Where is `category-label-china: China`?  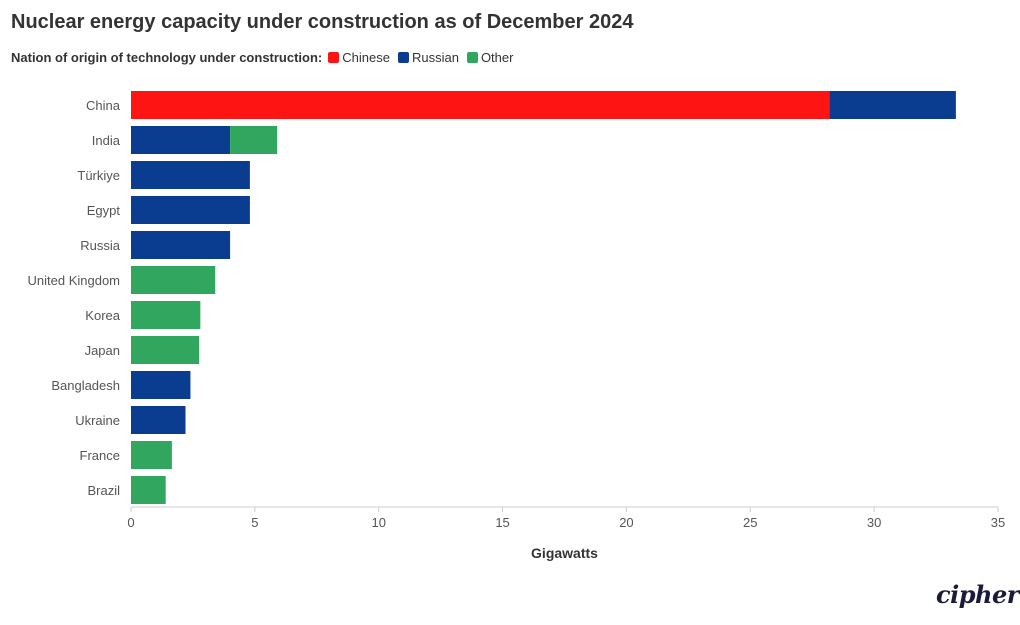 category-label-china: China is located at coordinates (103, 105).